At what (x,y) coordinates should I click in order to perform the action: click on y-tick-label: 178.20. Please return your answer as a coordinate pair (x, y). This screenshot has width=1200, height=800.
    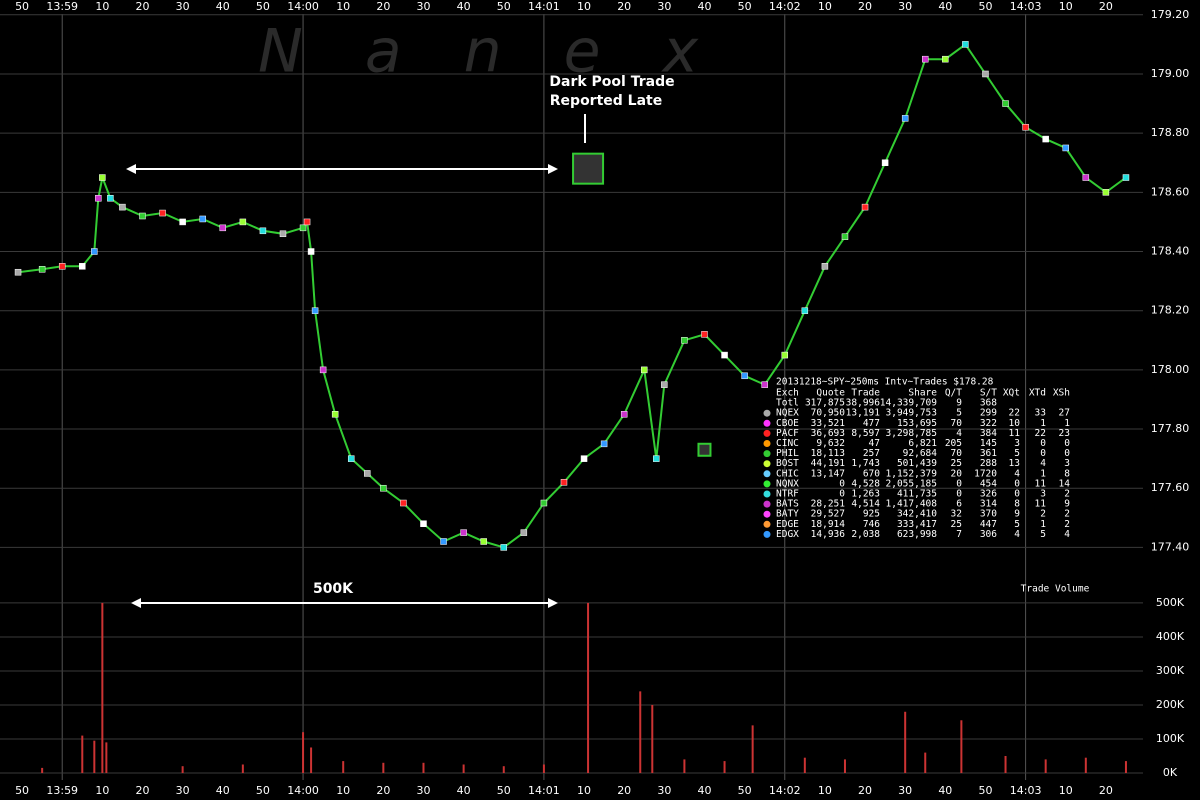
    Looking at the image, I should click on (1170, 310).